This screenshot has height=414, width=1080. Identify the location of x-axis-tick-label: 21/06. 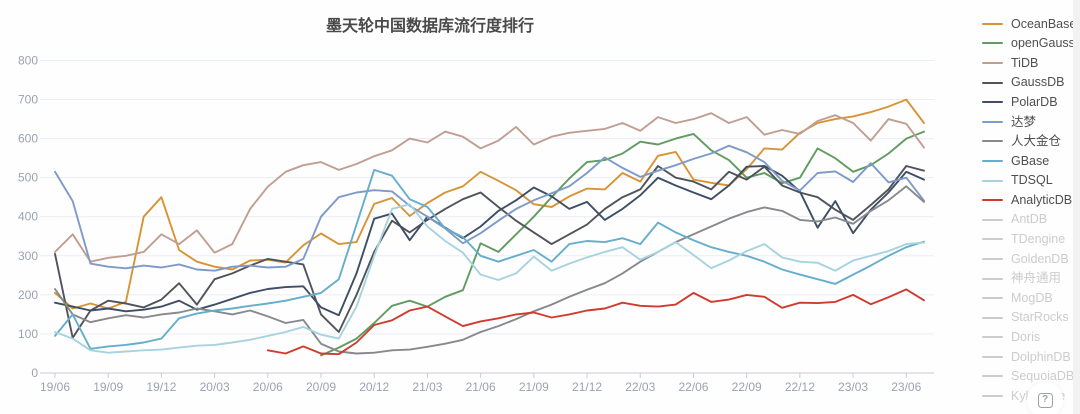
(481, 387).